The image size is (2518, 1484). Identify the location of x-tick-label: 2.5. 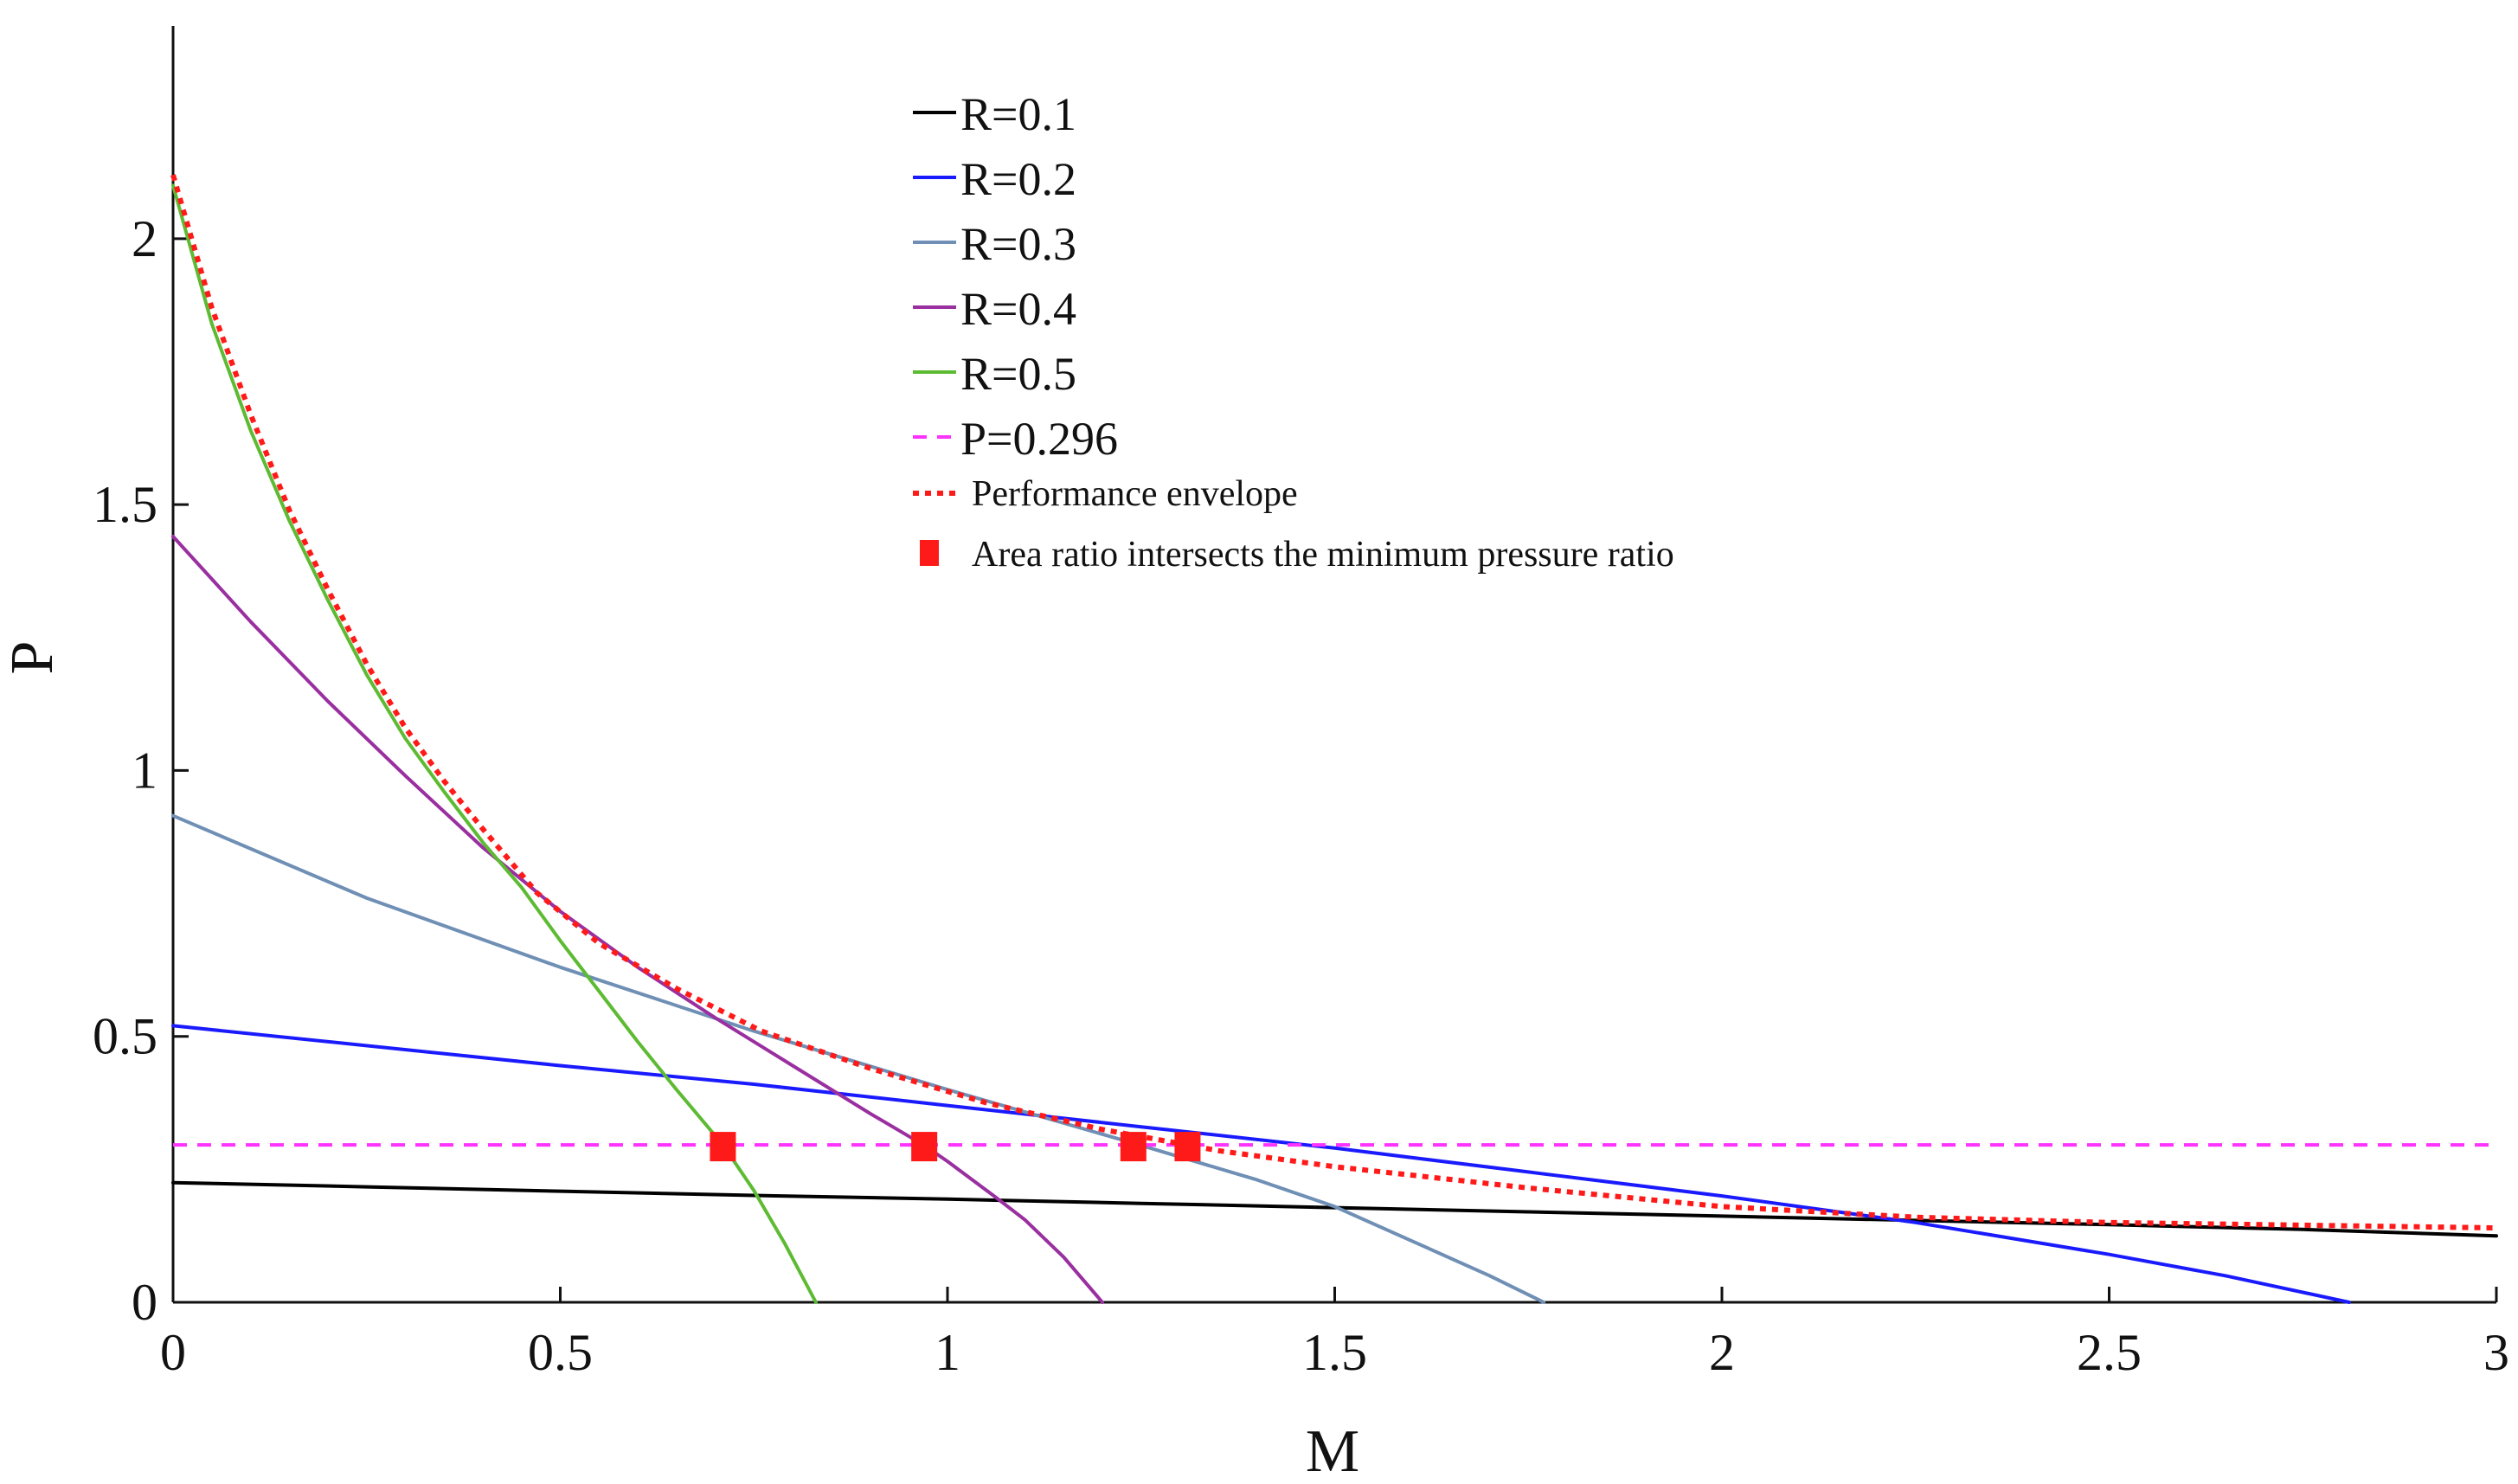
(2109, 1353).